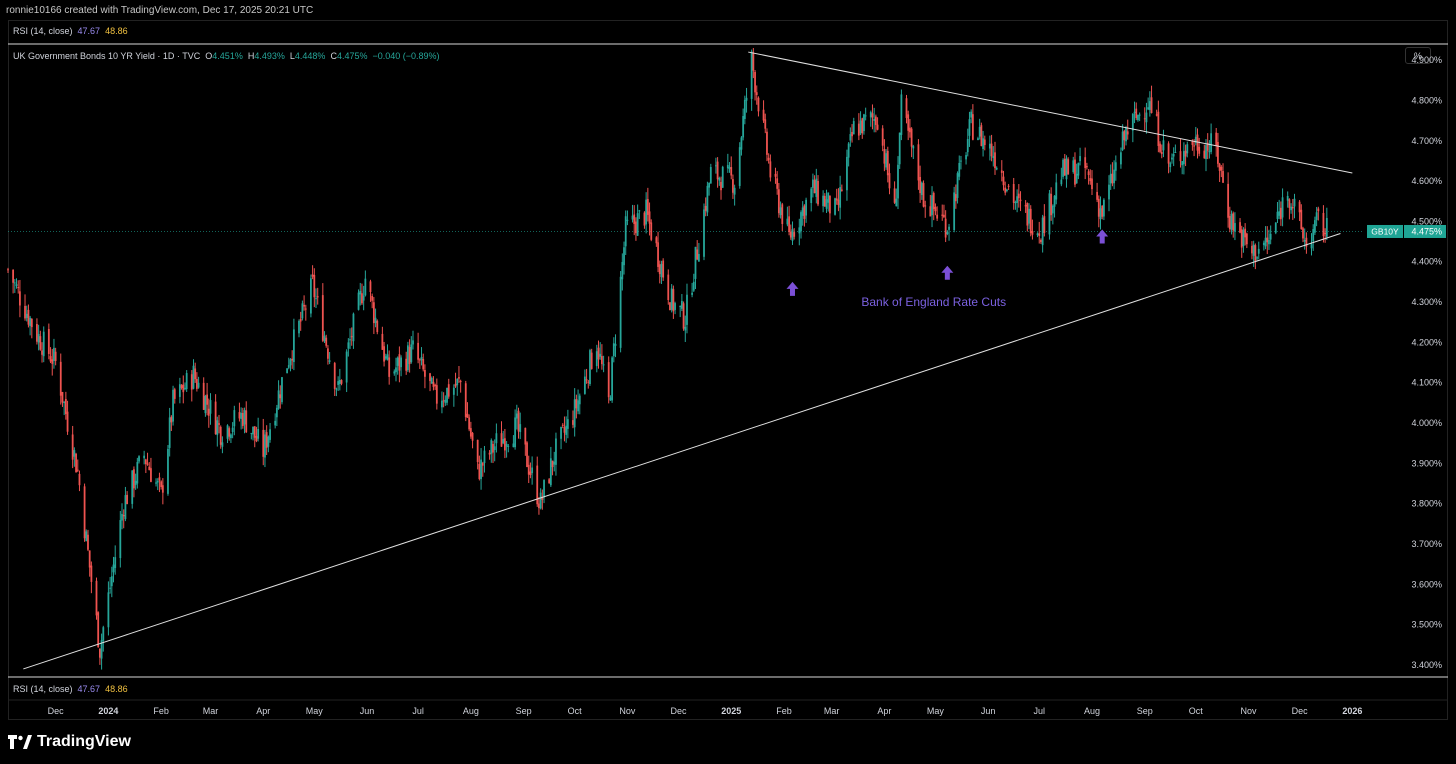  I want to click on tradingview-logo: TradingView, so click(69, 742).